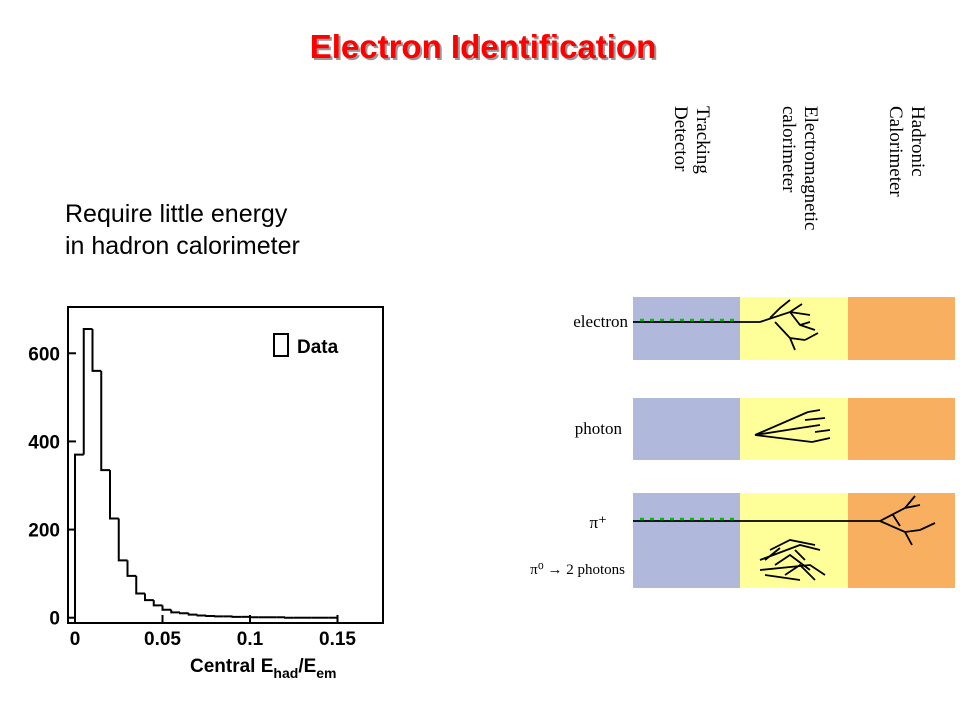 This screenshot has height=725, width=960. Describe the element at coordinates (337, 639) in the screenshot. I see `x-tick-label: 0.15` at that location.